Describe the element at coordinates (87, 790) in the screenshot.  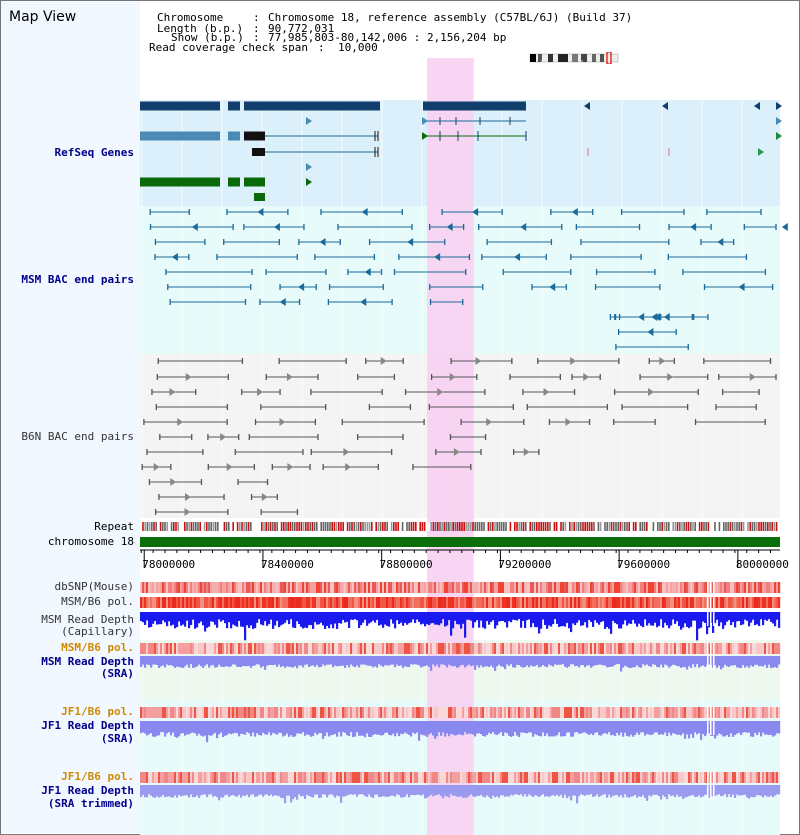
I see `track-label-jf1-trim: JF1 Read Depth` at that location.